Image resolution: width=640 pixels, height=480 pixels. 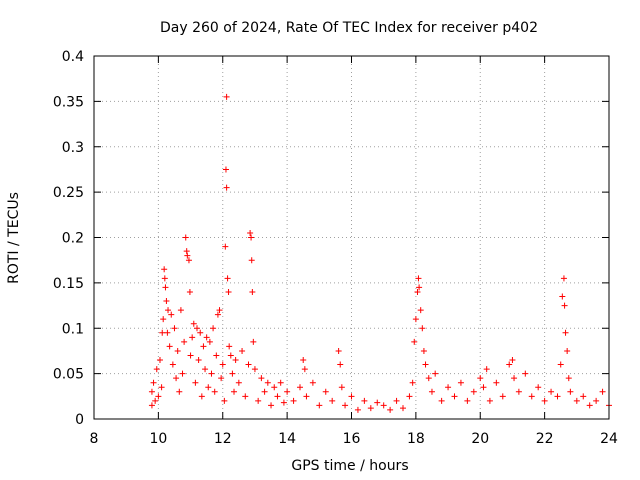 I want to click on x-tick-label: 24, so click(x=609, y=439).